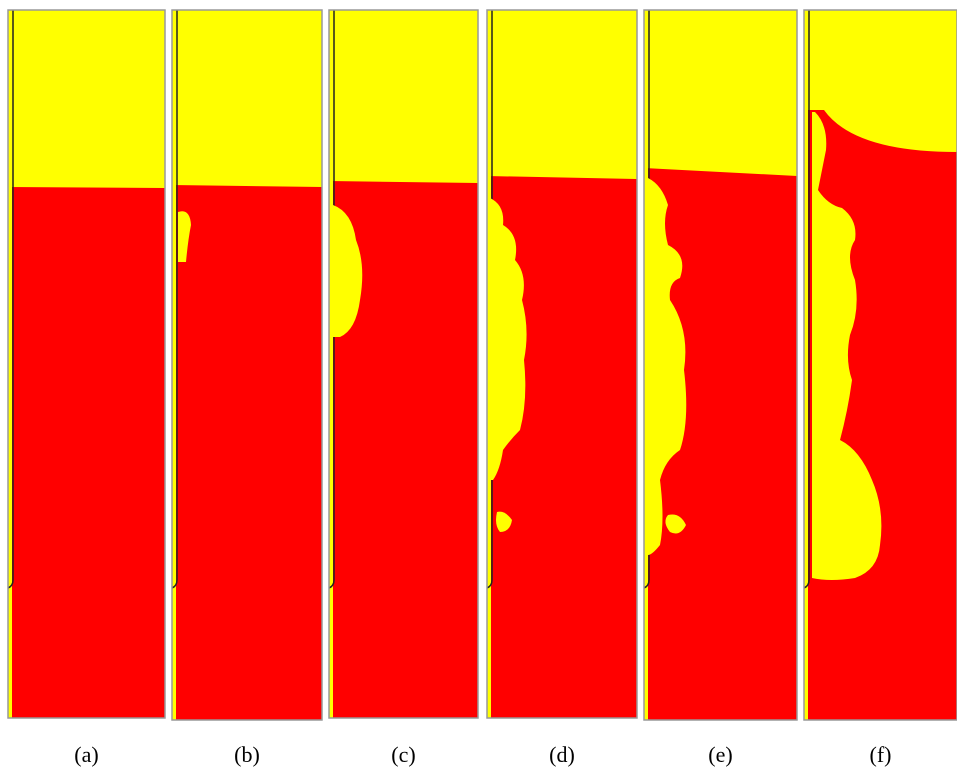 The height and width of the screenshot is (777, 957). Describe the element at coordinates (720, 754) in the screenshot. I see `panel-label: (e)` at that location.